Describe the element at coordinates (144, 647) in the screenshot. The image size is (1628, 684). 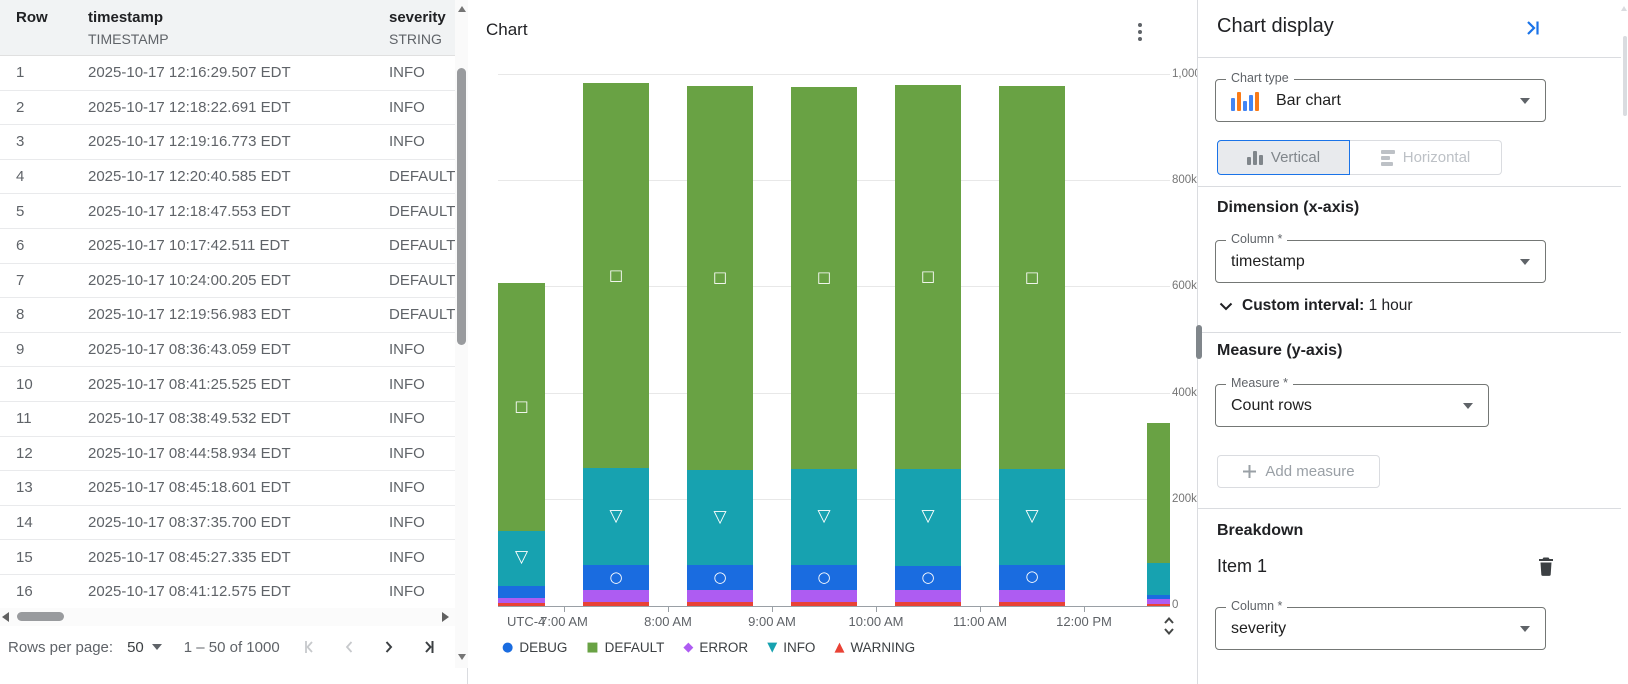
I see `rows-per-page-select: 50` at that location.